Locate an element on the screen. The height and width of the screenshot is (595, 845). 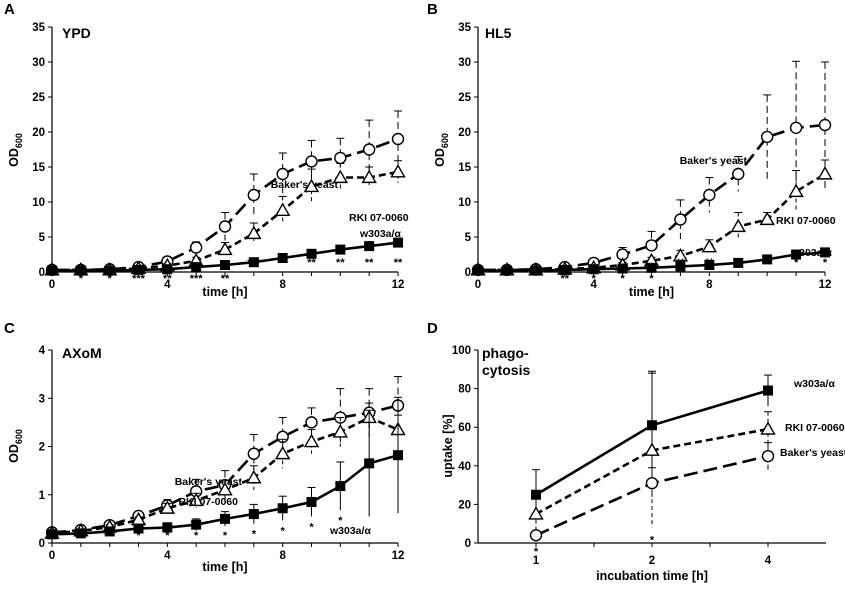
y-axis-title: uptake [%] is located at coordinates (448, 445).